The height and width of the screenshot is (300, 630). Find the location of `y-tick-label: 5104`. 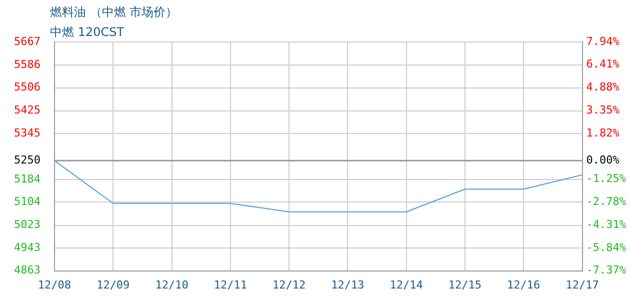

y-tick-label: 5104 is located at coordinates (27, 201).